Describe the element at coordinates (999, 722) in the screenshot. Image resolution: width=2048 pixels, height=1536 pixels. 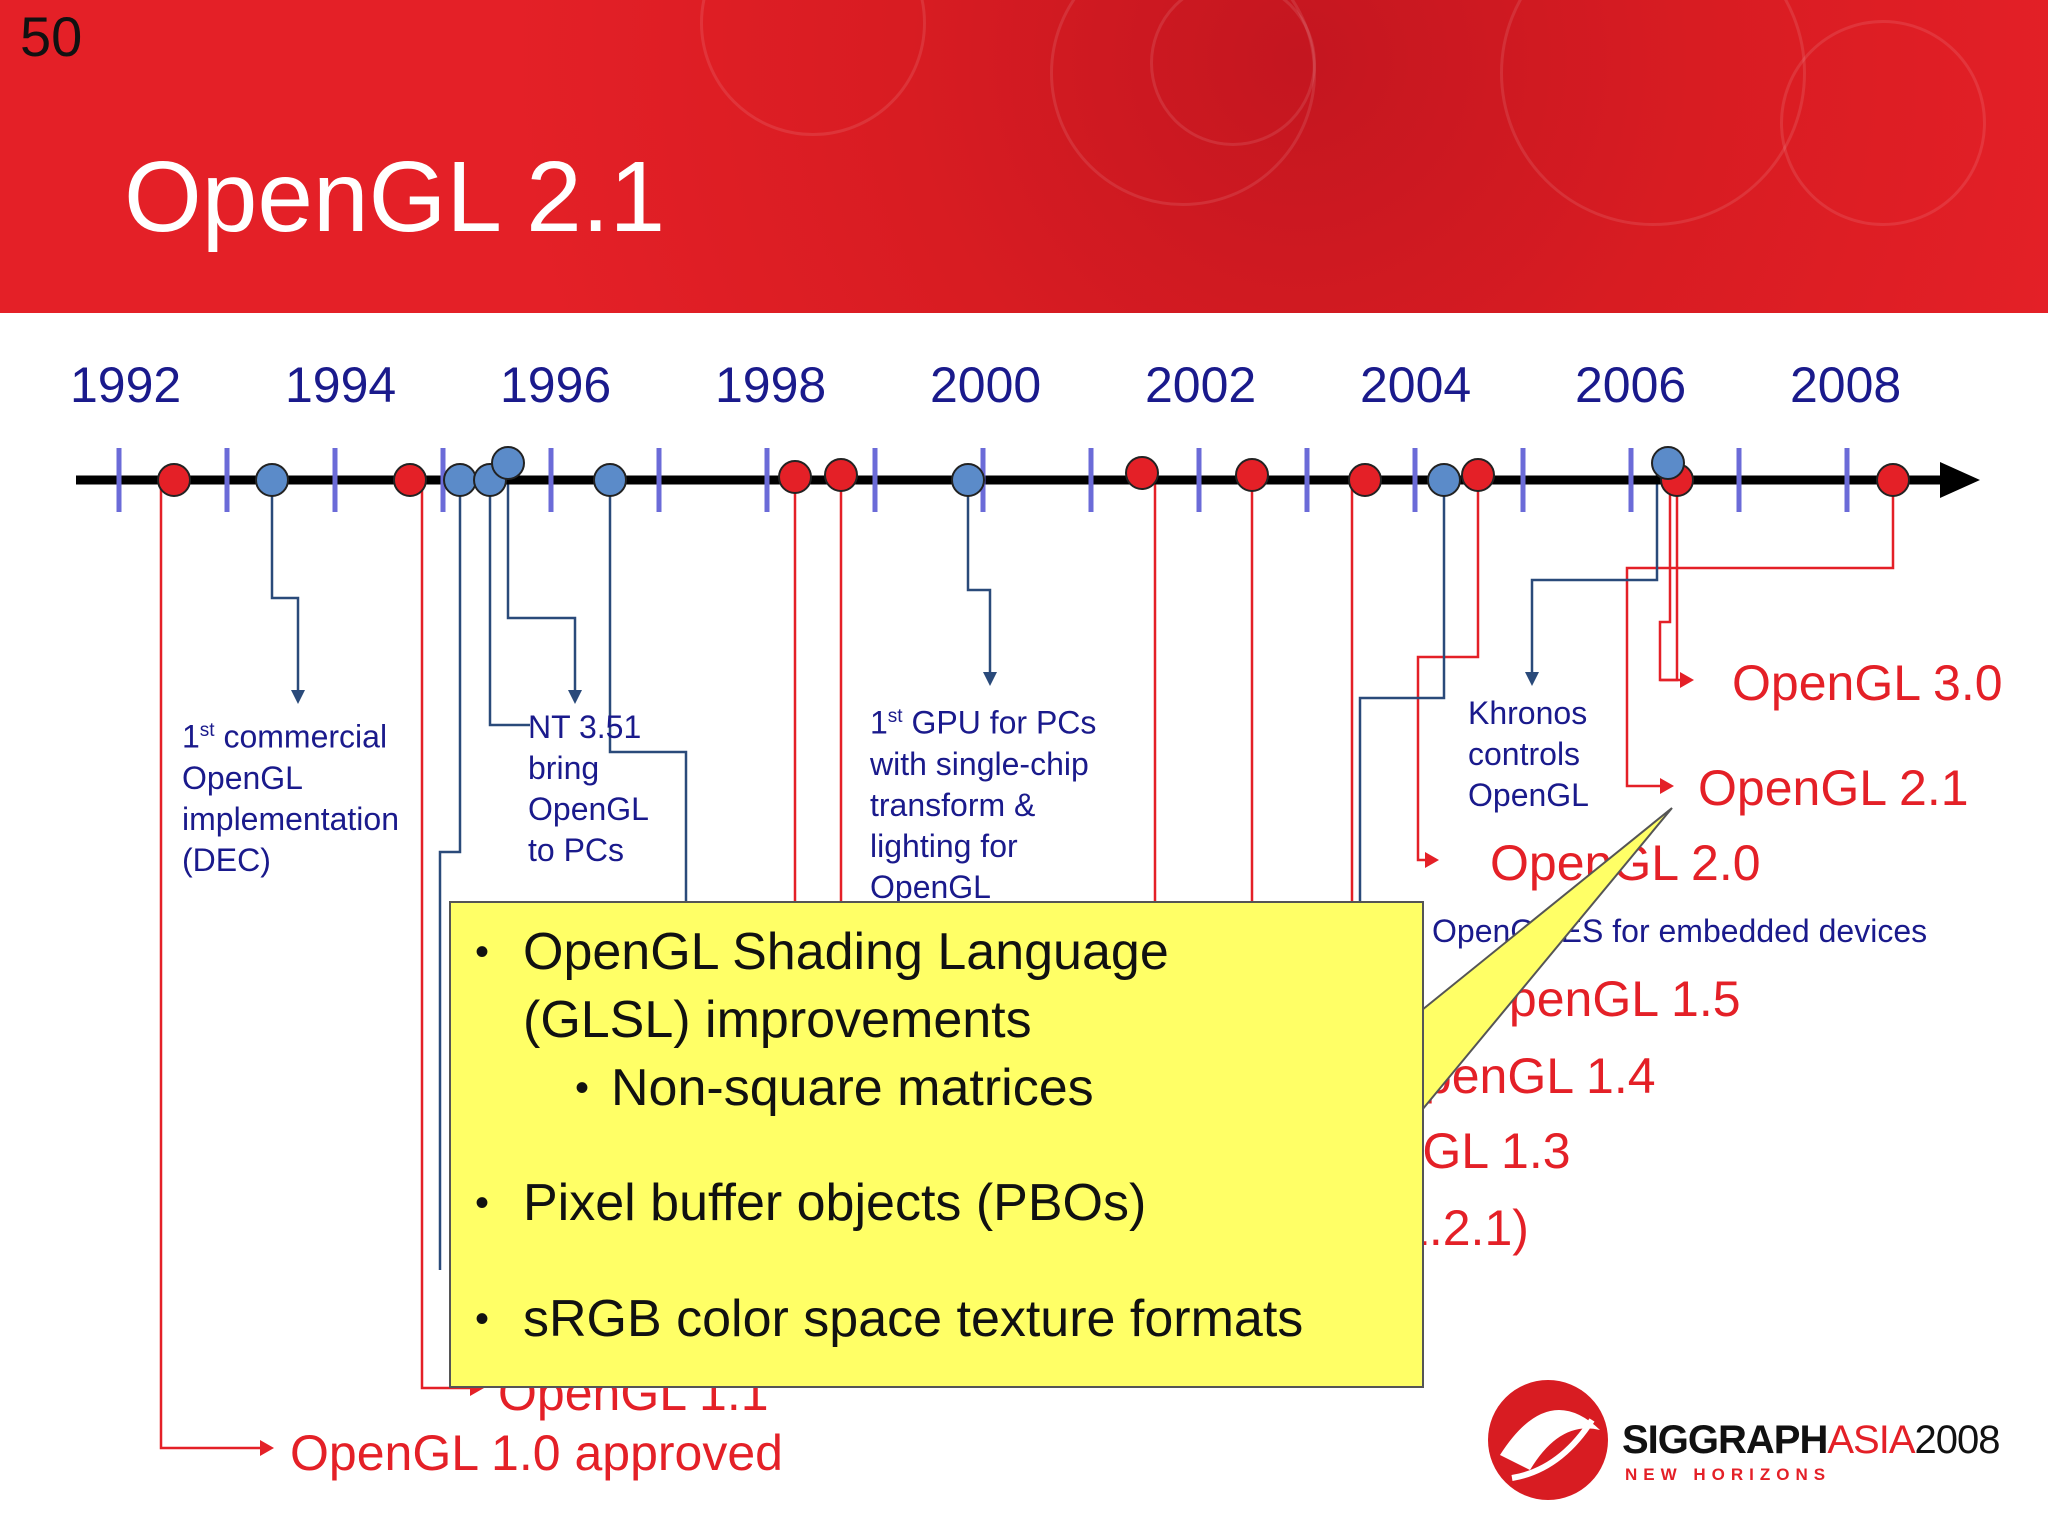
I see `note-text: GPU for PCs` at that location.